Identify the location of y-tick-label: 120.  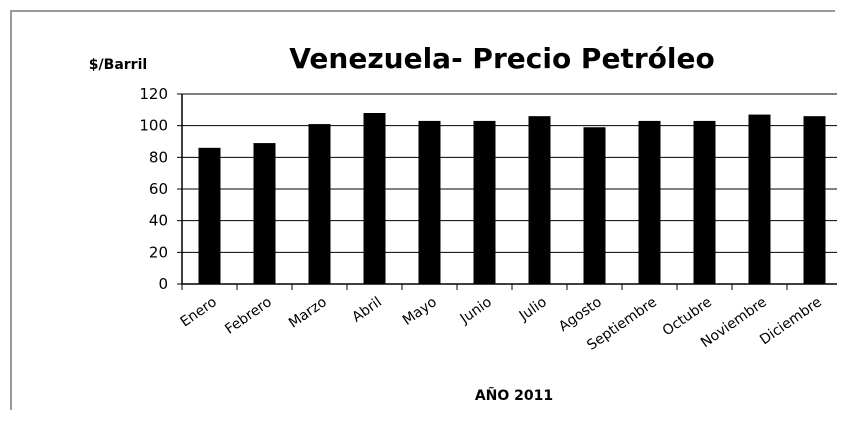
(153, 94).